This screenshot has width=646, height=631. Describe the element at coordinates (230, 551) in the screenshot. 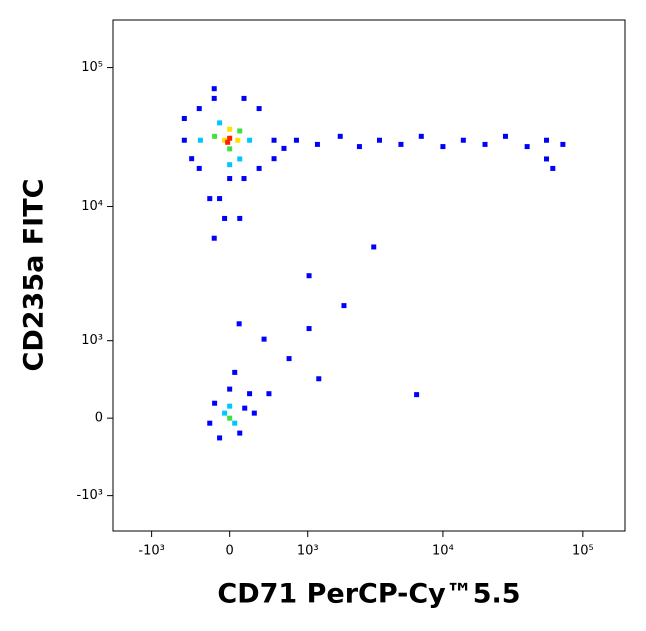

I see `x-tick-label: 0` at that location.